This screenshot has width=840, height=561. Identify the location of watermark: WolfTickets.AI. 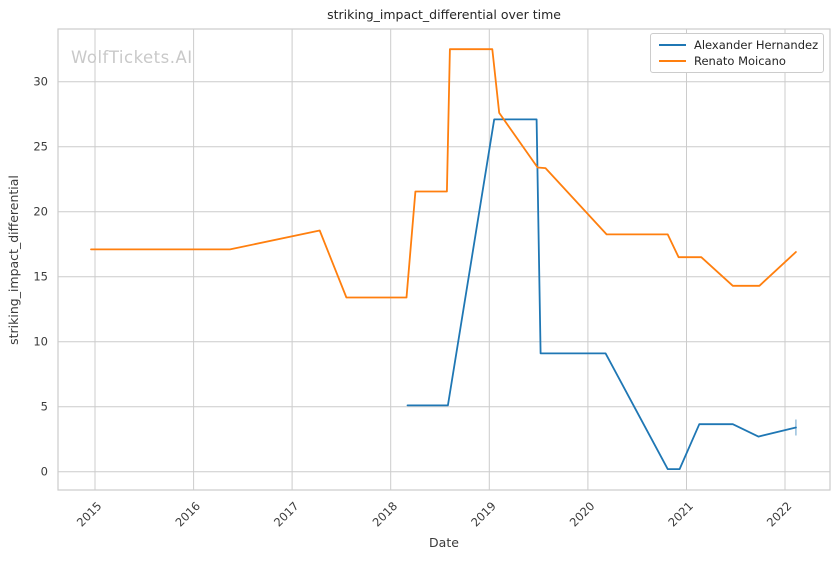
(132, 57).